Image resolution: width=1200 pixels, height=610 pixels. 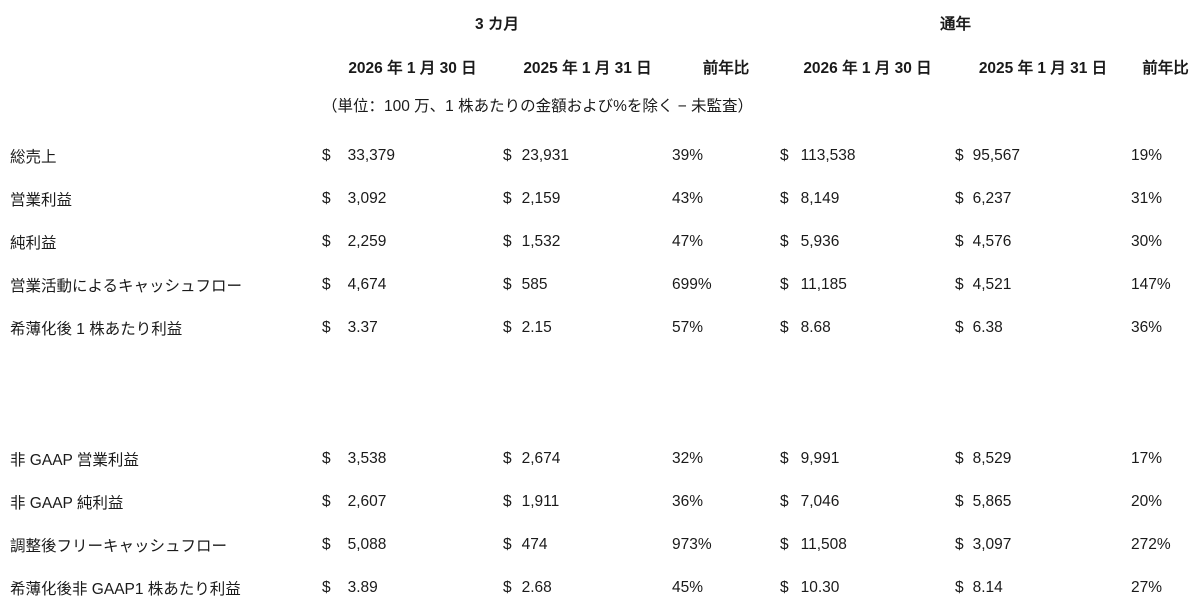 What do you see at coordinates (587, 545) in the screenshot?
I see `q-prior-cell: $474` at bounding box center [587, 545].